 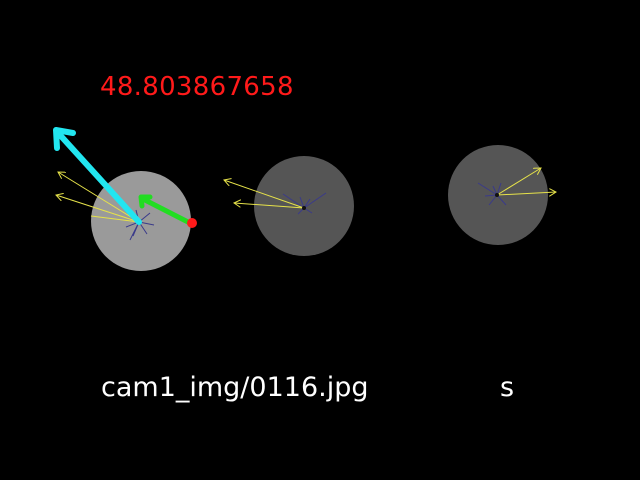 I want to click on key-indicator: s, so click(x=507, y=387).